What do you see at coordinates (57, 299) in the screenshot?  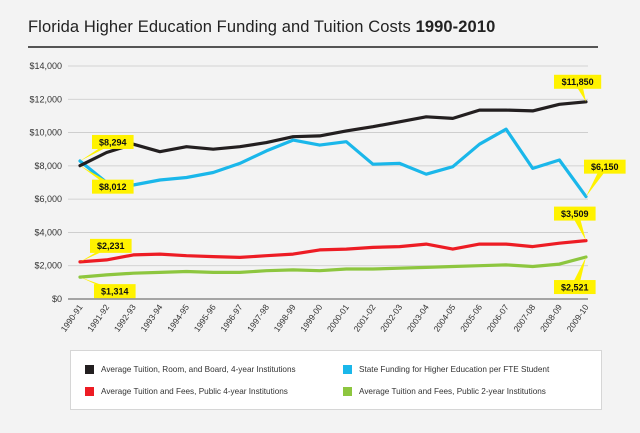 I see `y-tick-label: $0` at bounding box center [57, 299].